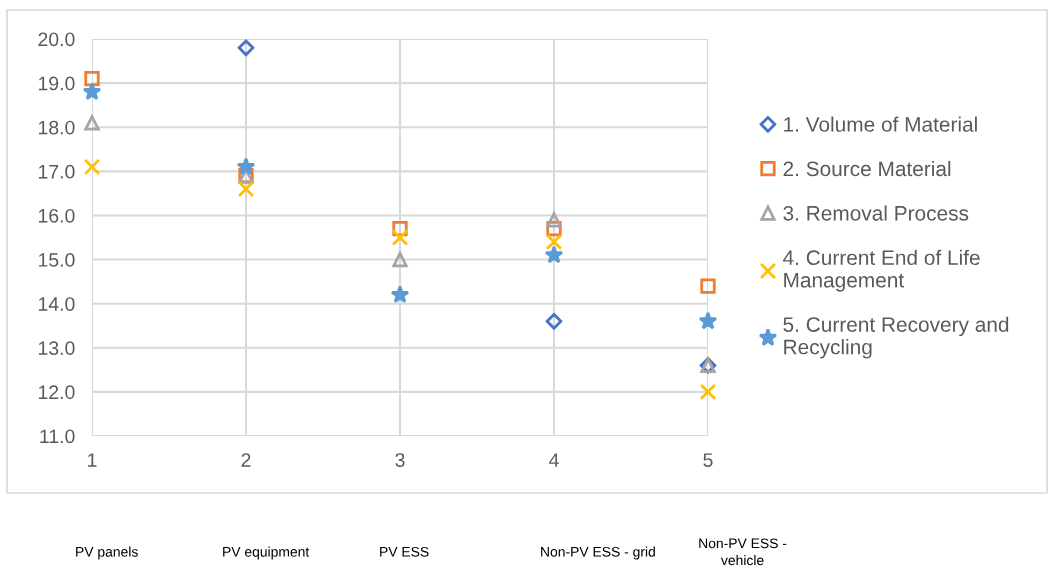  Describe the element at coordinates (876, 213) in the screenshot. I see `legend-label: 3. Removal Process` at that location.